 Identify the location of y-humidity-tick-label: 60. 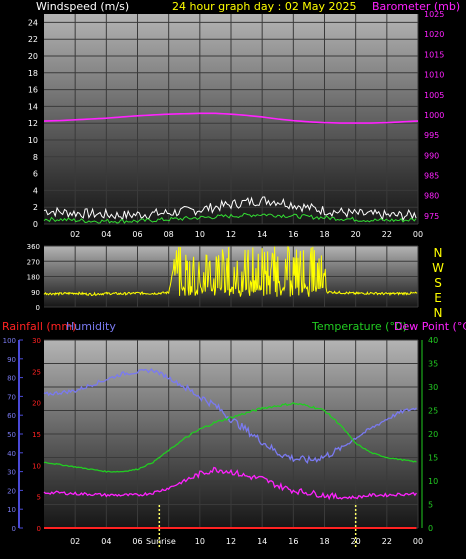
(11, 416).